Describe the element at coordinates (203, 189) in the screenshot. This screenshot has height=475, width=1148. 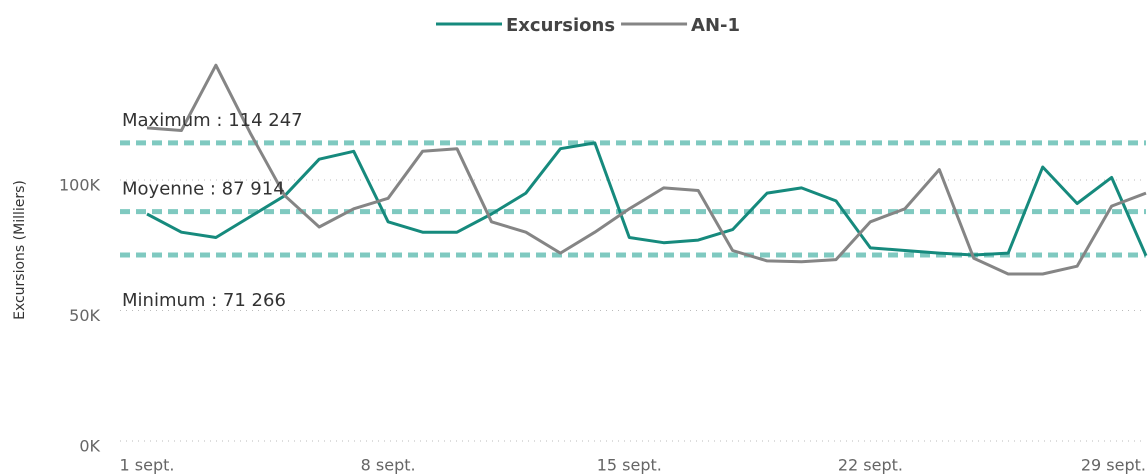
I see `reference-label: Moyenne : 87 914` at that location.